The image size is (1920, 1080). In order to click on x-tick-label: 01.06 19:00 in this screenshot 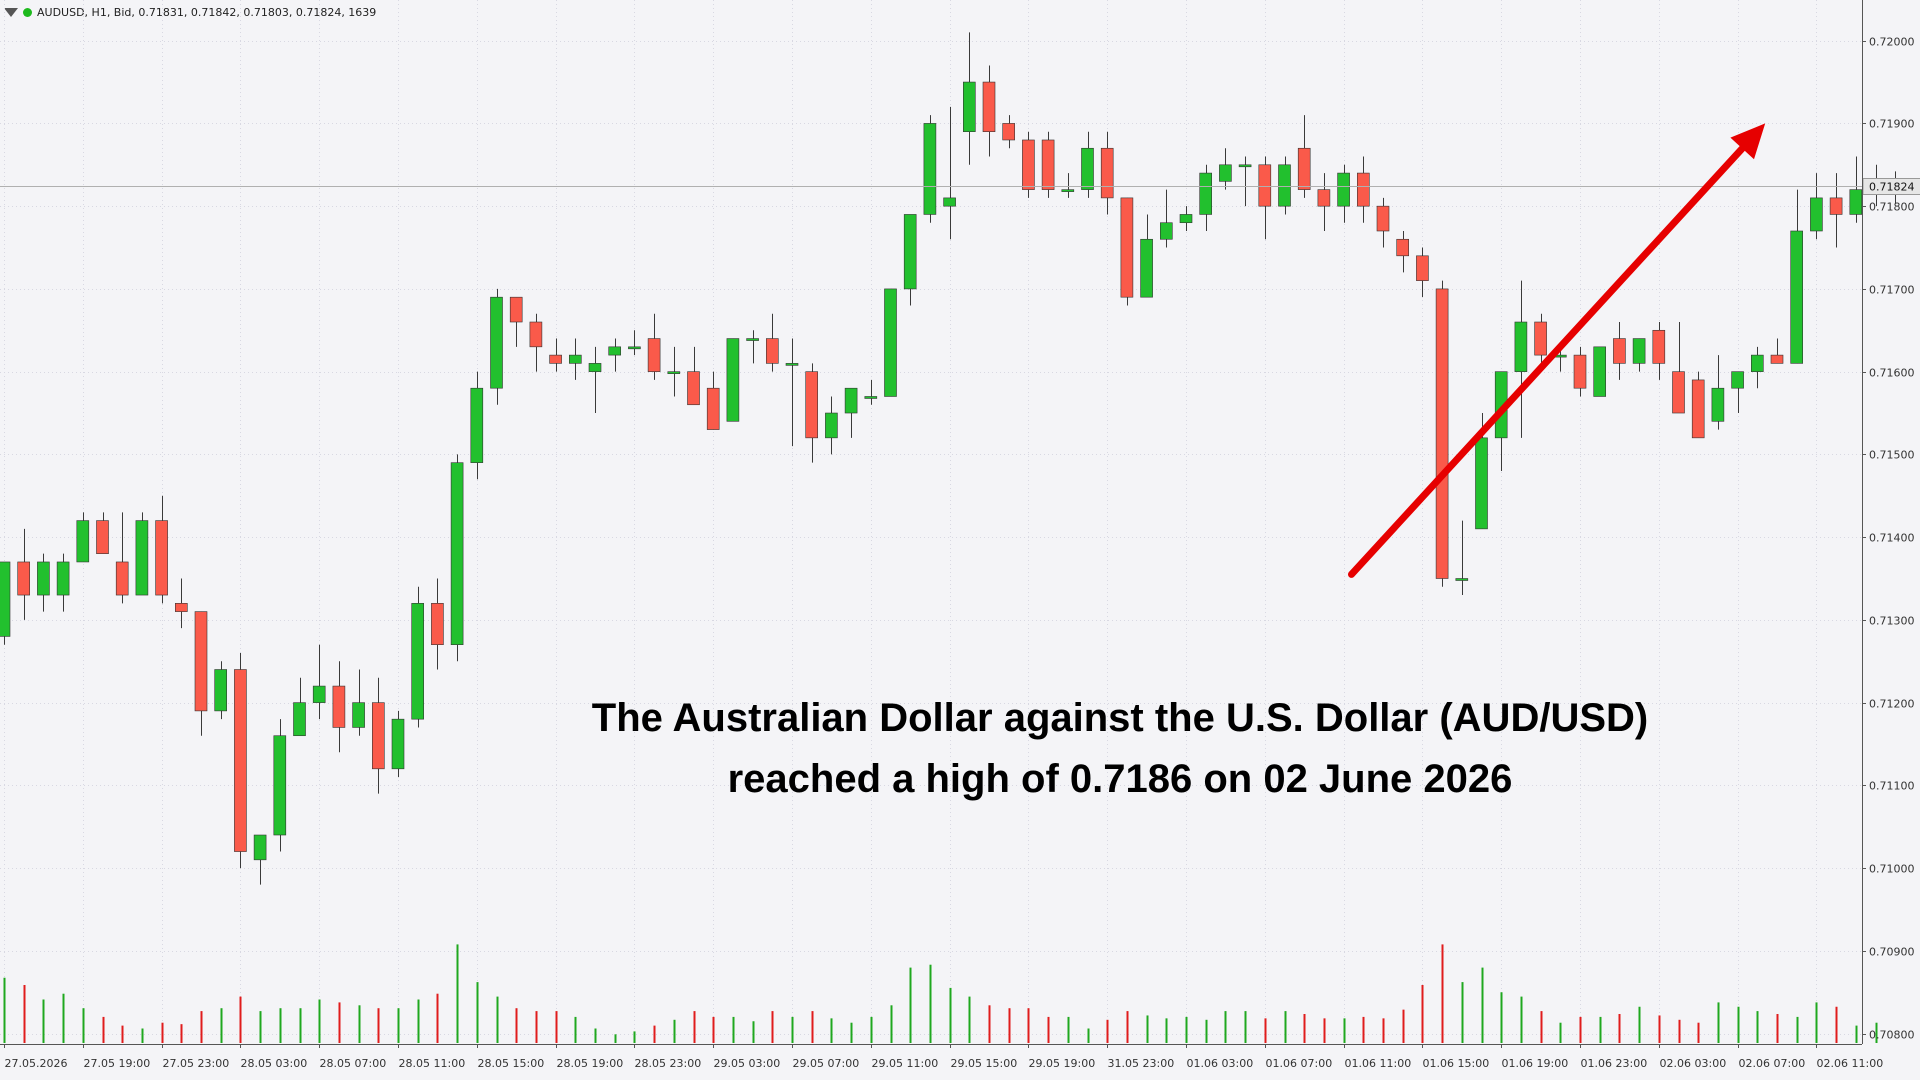, I will do `click(1535, 1063)`.